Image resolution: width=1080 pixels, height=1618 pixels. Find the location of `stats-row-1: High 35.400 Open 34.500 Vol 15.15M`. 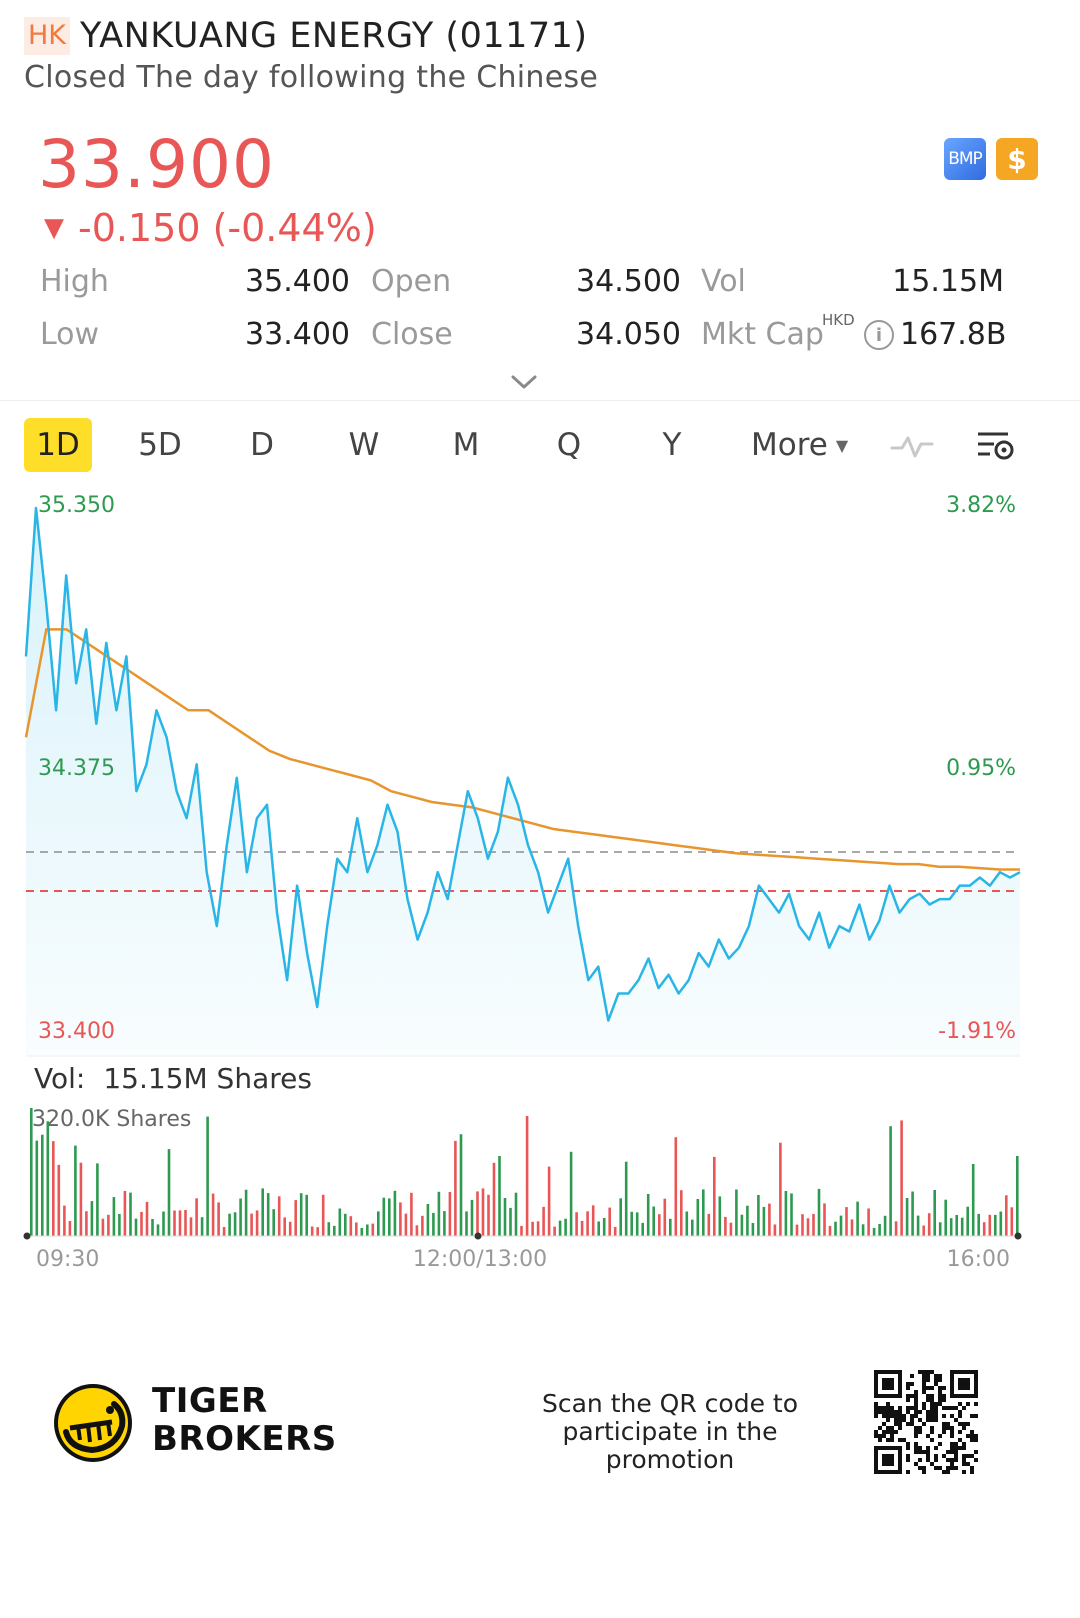

stats-row-1: High 35.400 Open 34.500 Vol 15.15M is located at coordinates (540, 290).